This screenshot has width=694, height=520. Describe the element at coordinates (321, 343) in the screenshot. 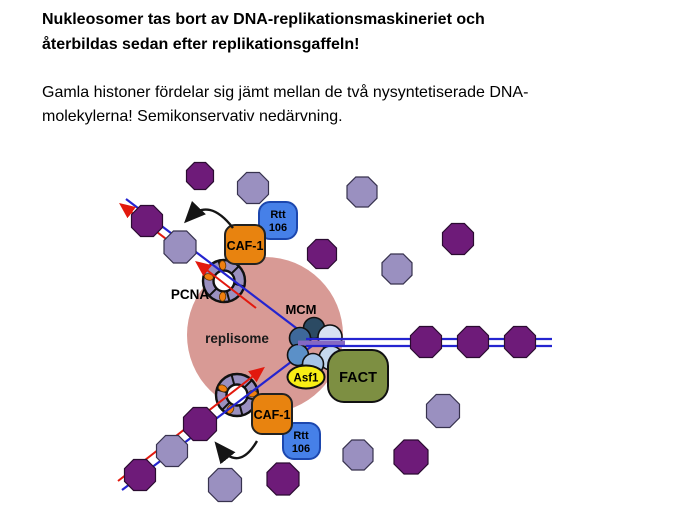

I see `parental-dna-band` at that location.